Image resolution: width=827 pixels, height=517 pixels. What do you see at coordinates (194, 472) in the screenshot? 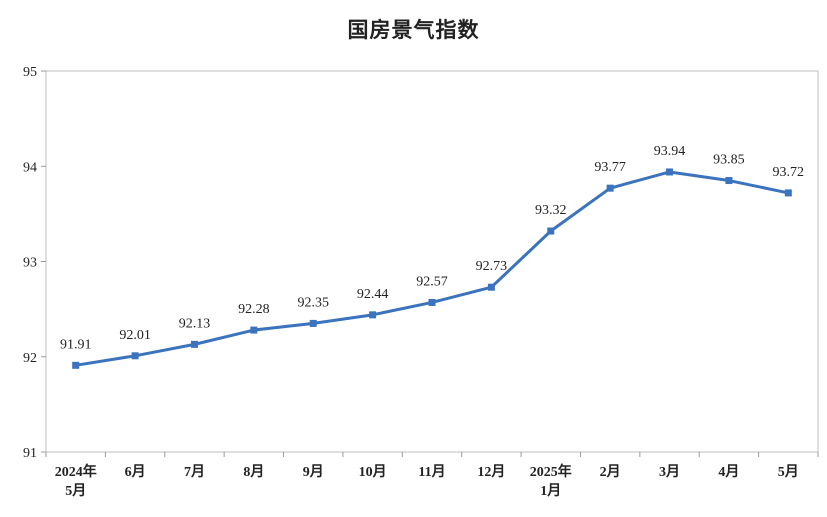
I see `x-tick-label: 7月` at bounding box center [194, 472].